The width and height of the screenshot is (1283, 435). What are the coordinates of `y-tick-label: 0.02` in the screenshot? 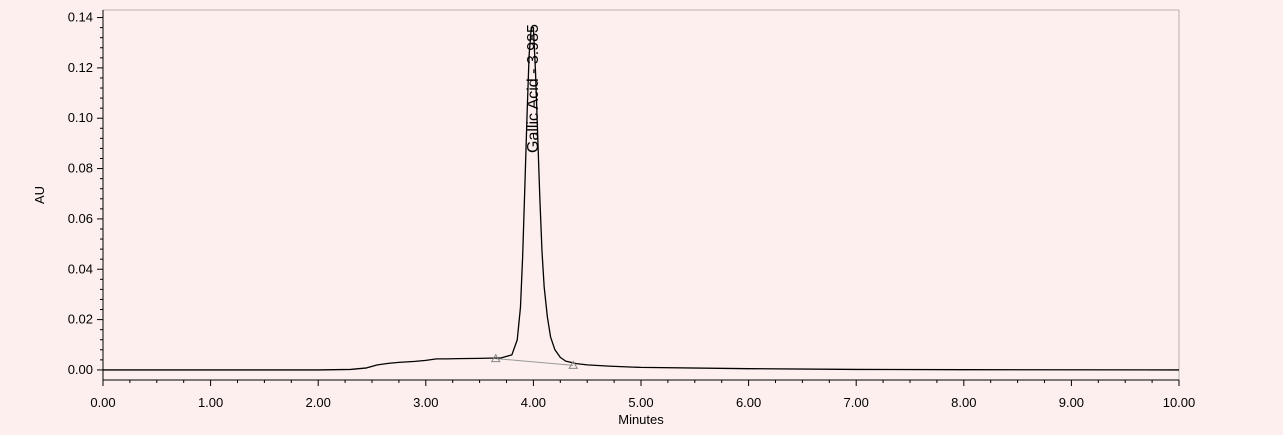 It's located at (80, 319).